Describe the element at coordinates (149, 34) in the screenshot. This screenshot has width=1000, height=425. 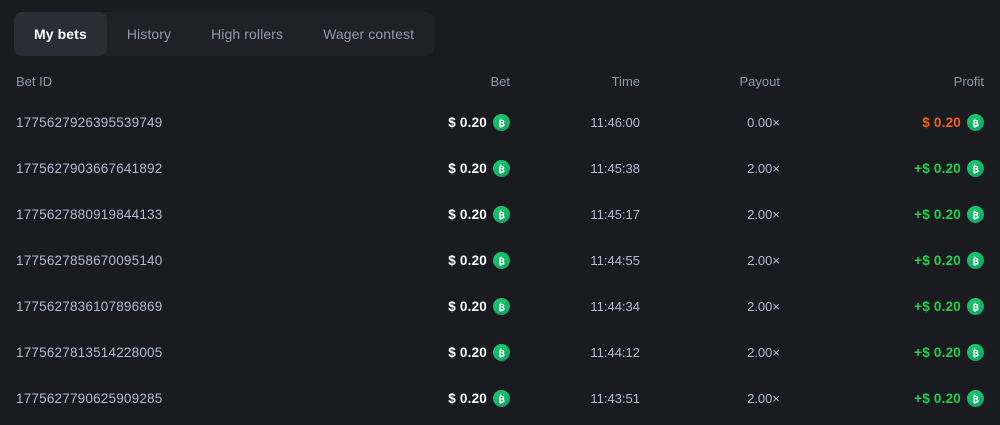
I see `tab-history: History` at that location.